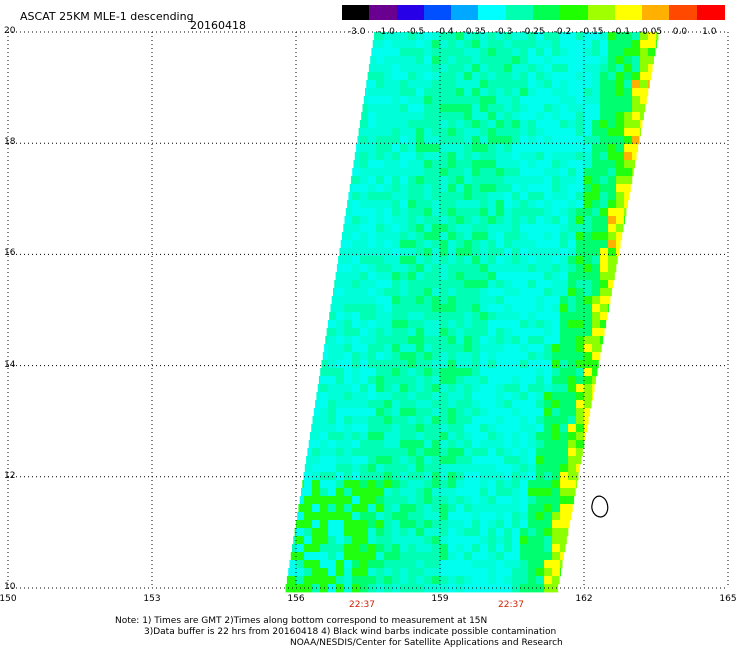 The height and width of the screenshot is (650, 740). I want to click on latitude-label: 12, so click(10, 475).